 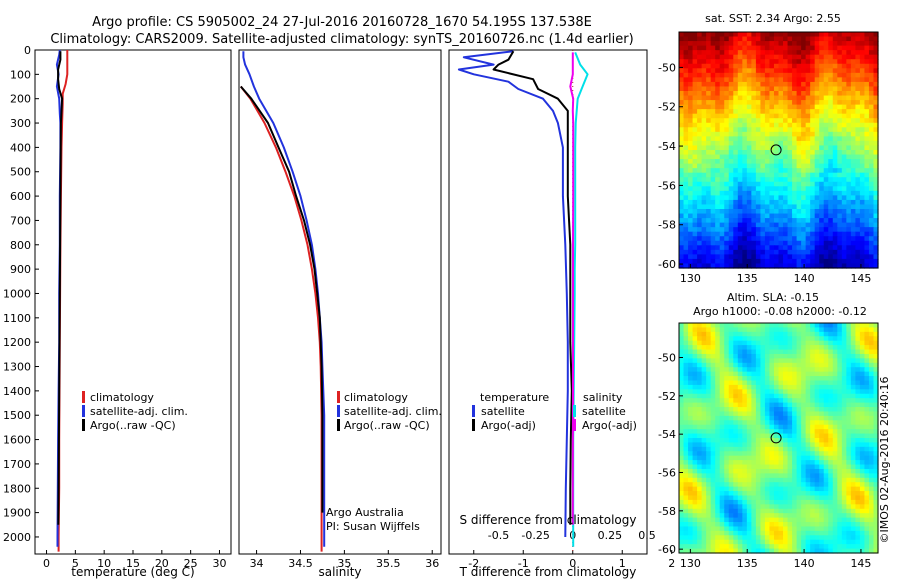 I want to click on sla-map-title-line2: Argo h1000: -0.08 h2000: -0.12, so click(x=780, y=311).